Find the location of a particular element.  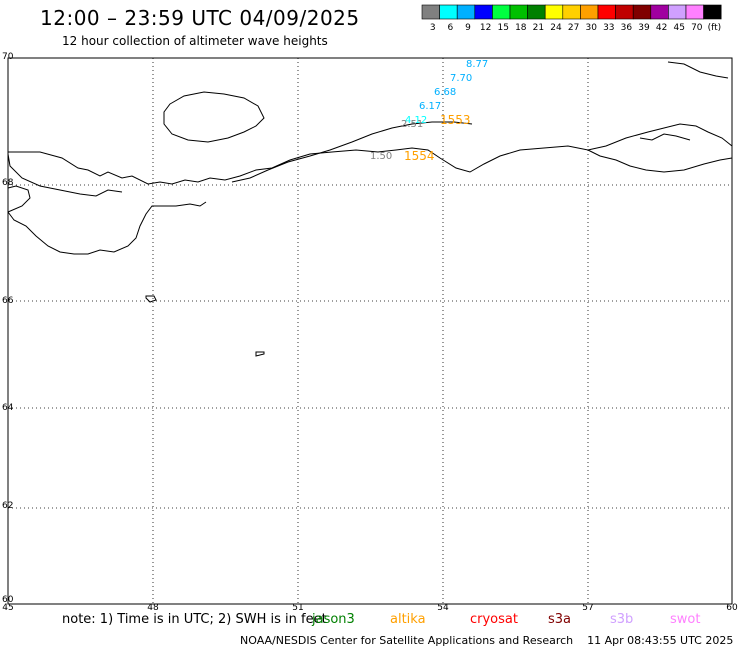

legend-label: 3 is located at coordinates (433, 28).